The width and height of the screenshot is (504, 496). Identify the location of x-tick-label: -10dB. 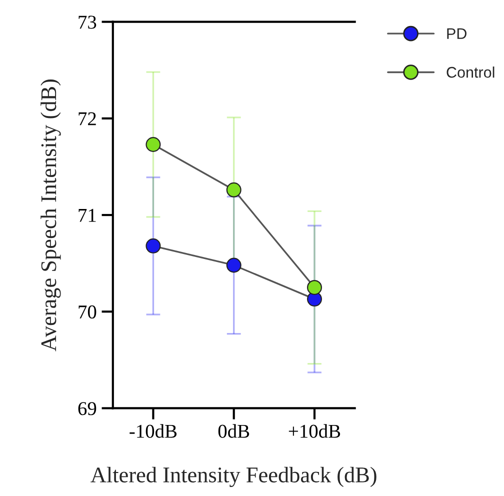
(153, 431).